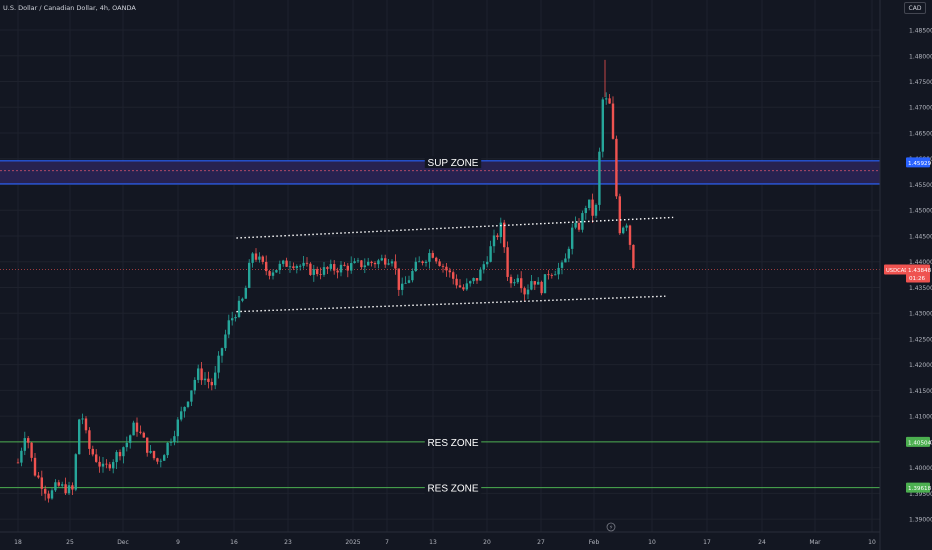  Describe the element at coordinates (920, 288) in the screenshot. I see `y-tick-label: 1.43500` at that location.